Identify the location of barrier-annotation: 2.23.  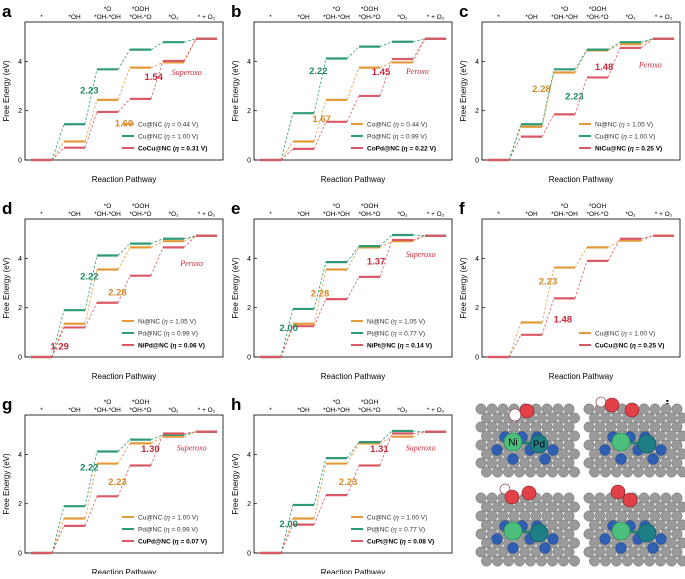
(89, 90).